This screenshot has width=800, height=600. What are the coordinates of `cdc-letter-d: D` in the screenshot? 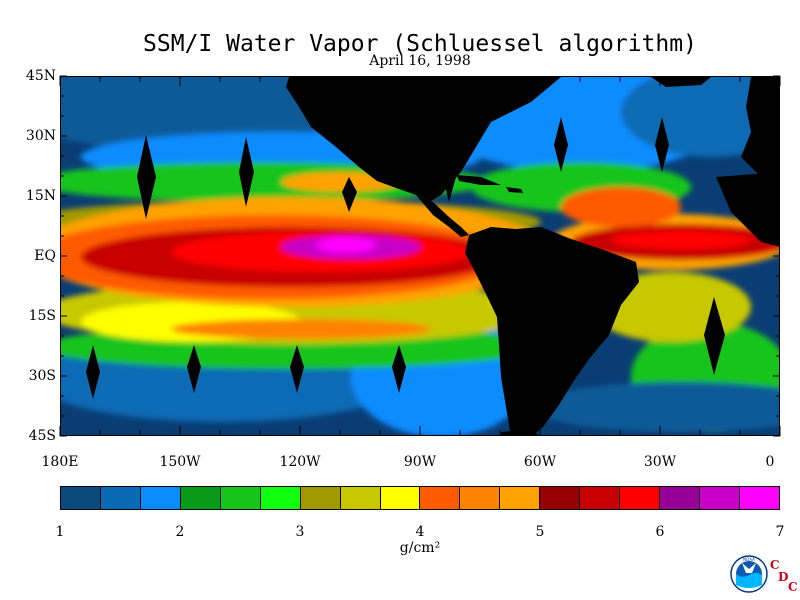 It's located at (783, 577).